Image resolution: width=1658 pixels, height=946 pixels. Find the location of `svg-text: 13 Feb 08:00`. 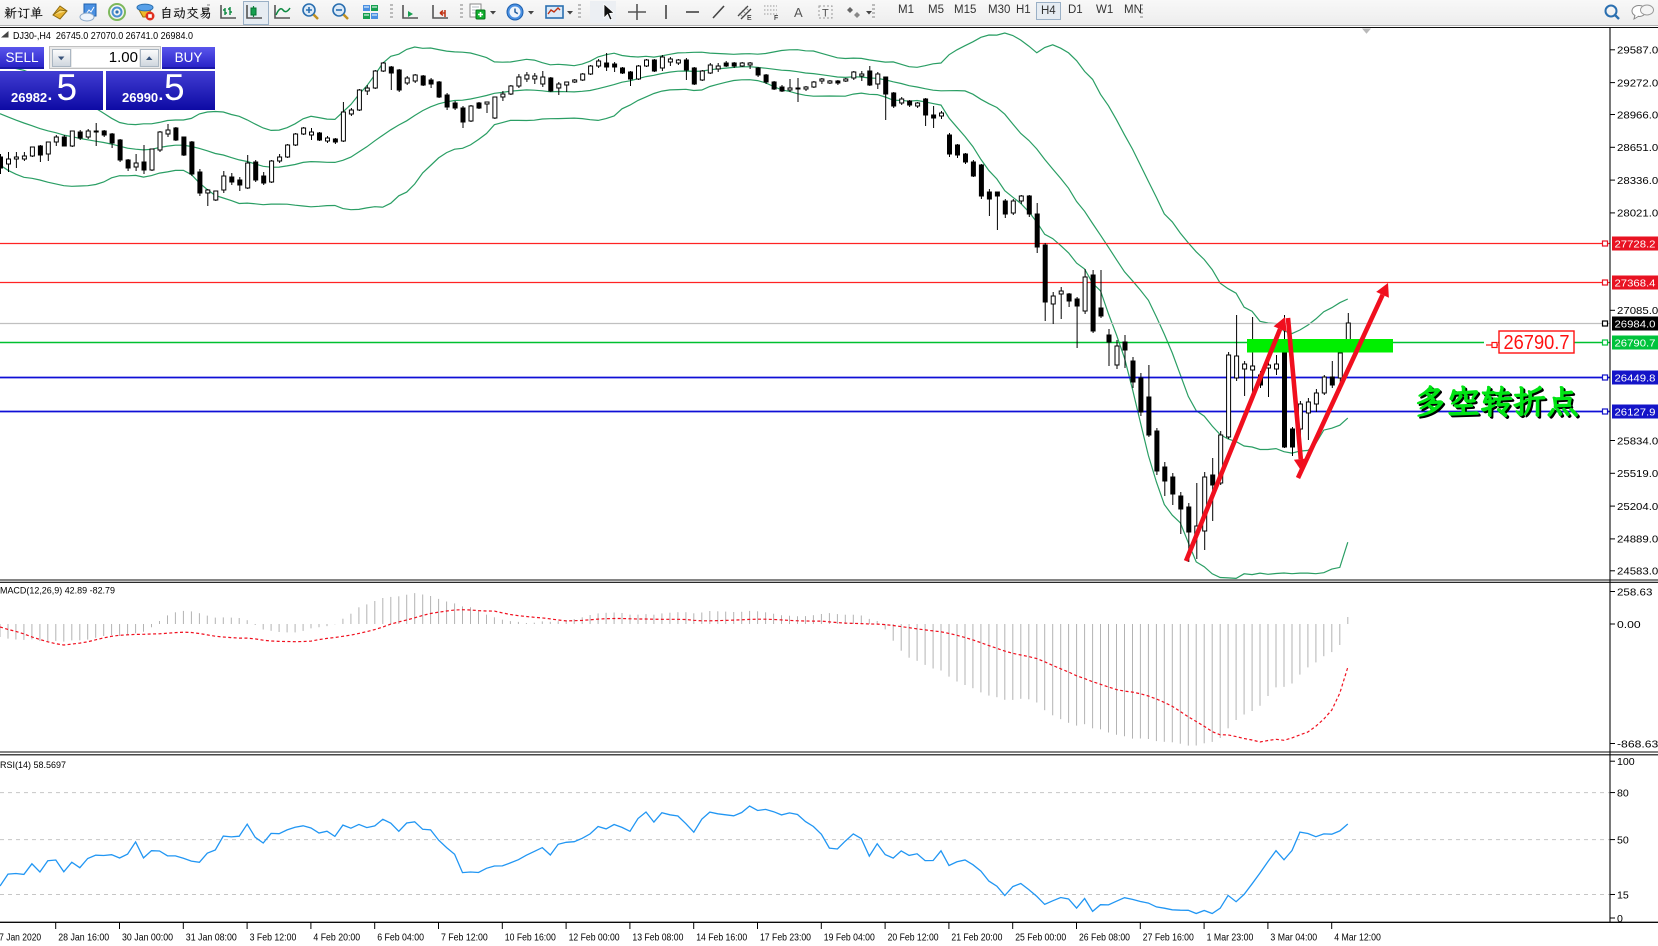

svg-text: 13 Feb 08:00 is located at coordinates (657, 938).